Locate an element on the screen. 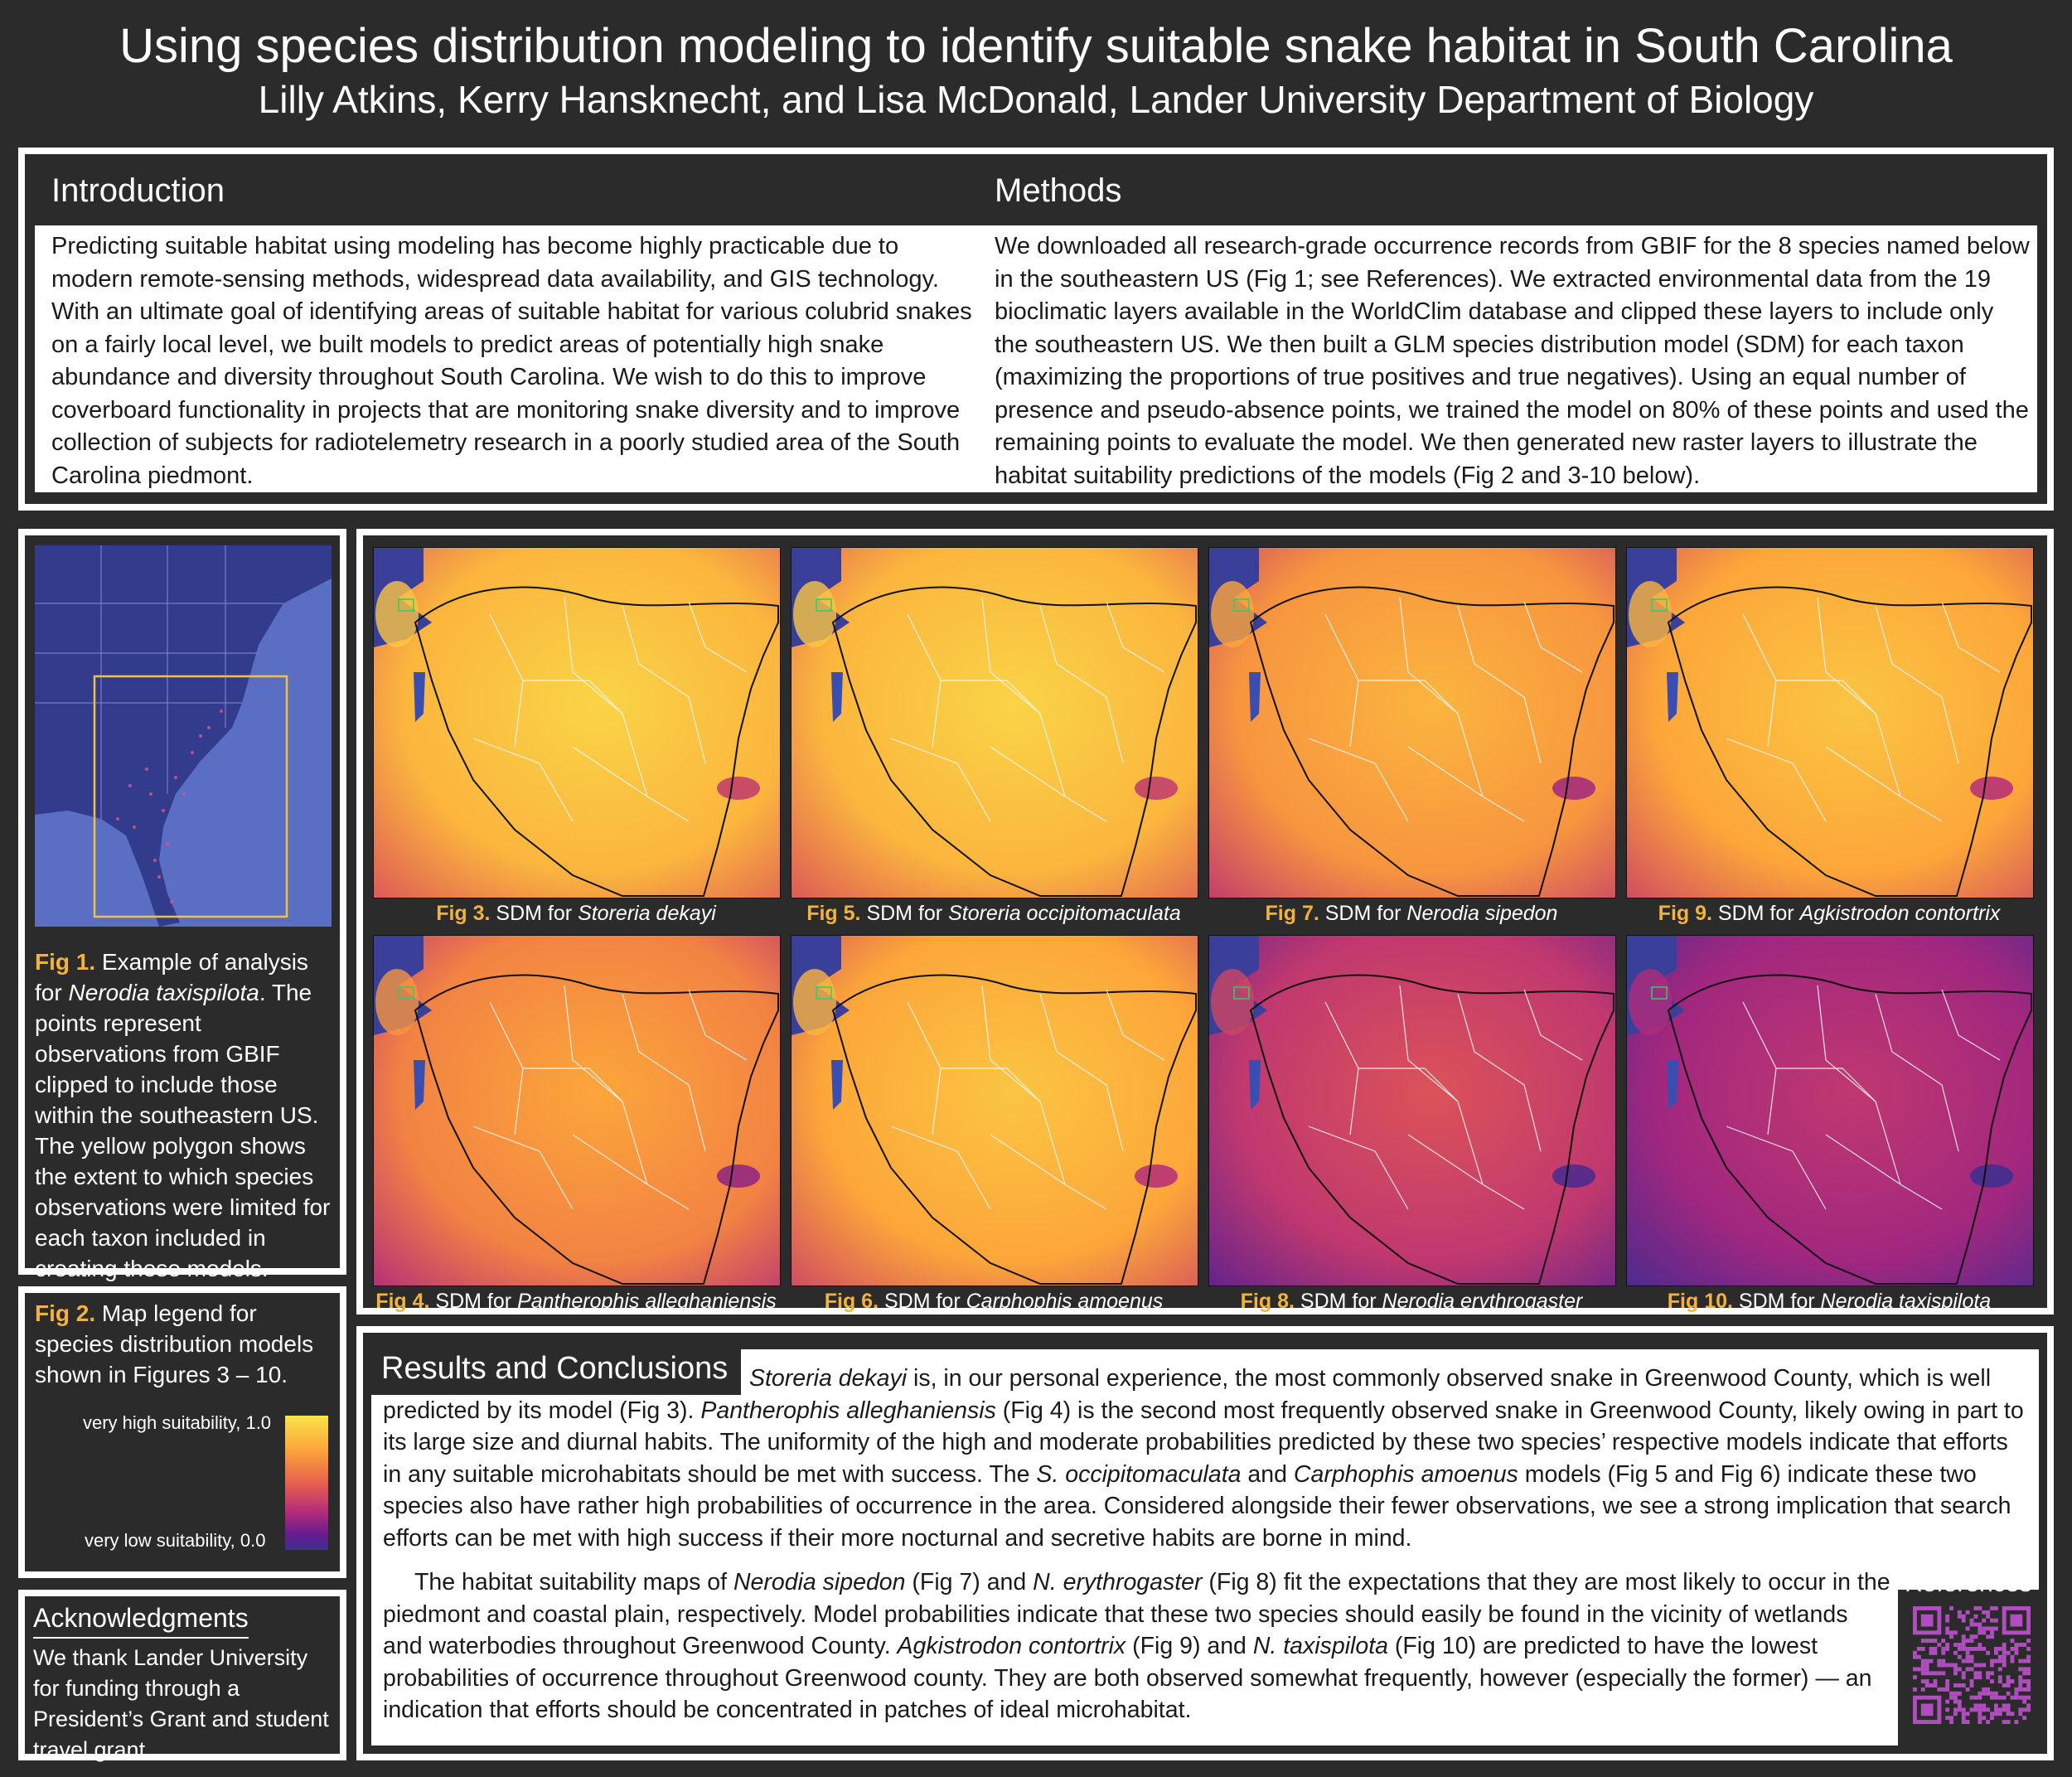 This screenshot has width=2072, height=1777. legend-color-bar is located at coordinates (306, 1483).